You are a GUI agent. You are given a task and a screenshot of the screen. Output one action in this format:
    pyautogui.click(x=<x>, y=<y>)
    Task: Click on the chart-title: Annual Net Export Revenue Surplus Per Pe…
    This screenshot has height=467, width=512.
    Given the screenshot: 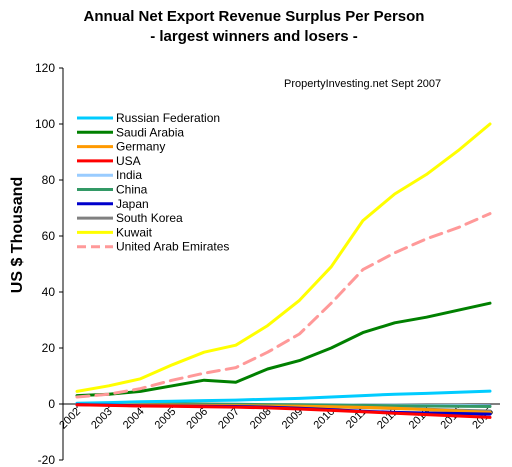 What is the action you would take?
    pyautogui.click(x=254, y=16)
    